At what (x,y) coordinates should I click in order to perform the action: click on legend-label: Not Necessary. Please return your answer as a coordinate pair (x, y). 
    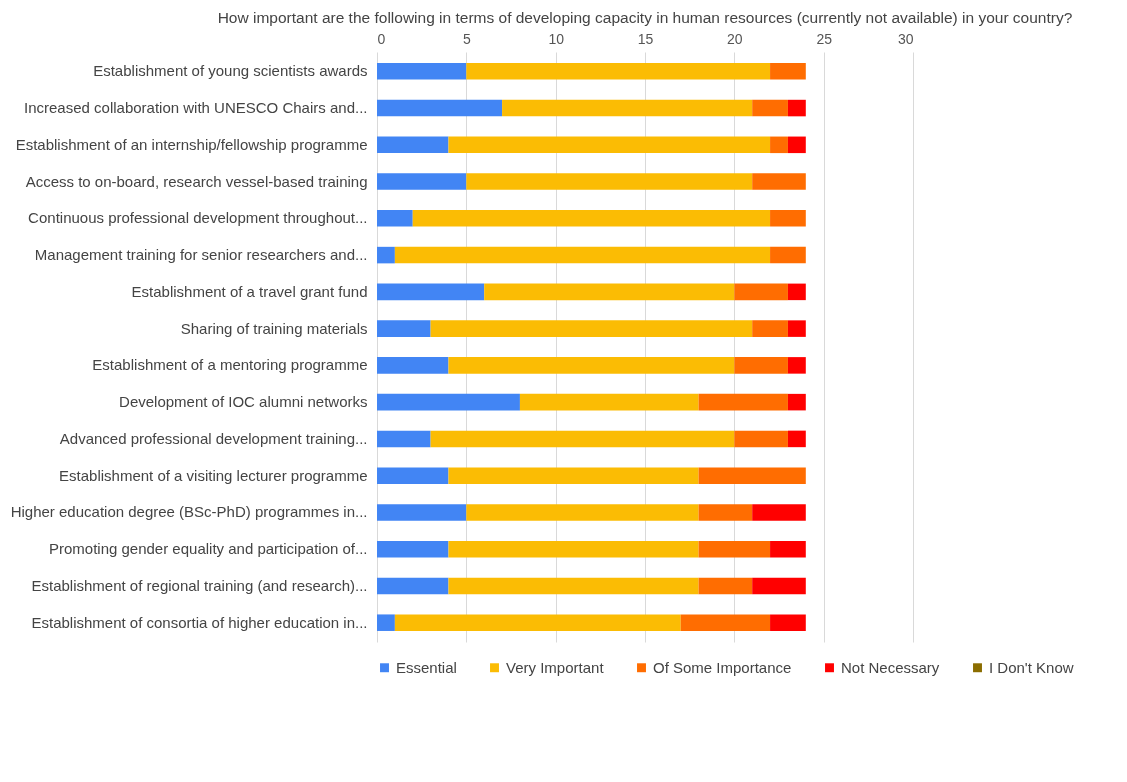
    Looking at the image, I should click on (890, 667).